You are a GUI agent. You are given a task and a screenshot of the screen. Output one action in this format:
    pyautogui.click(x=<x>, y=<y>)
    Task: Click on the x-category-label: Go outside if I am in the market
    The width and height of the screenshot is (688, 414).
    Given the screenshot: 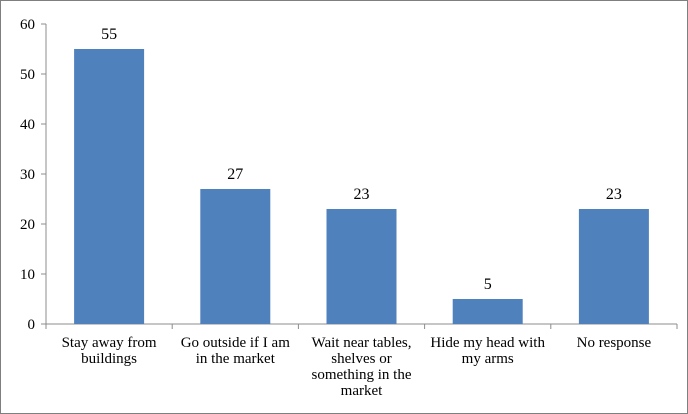 What is the action you would take?
    pyautogui.click(x=235, y=351)
    